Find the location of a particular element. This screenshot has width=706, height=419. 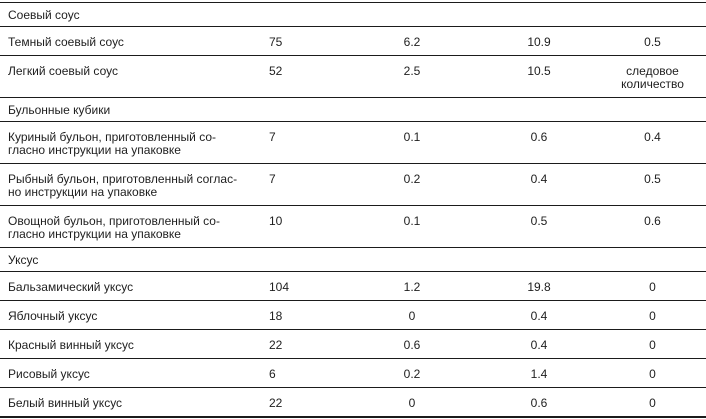

value-cell: 6.2 is located at coordinates (412, 41).